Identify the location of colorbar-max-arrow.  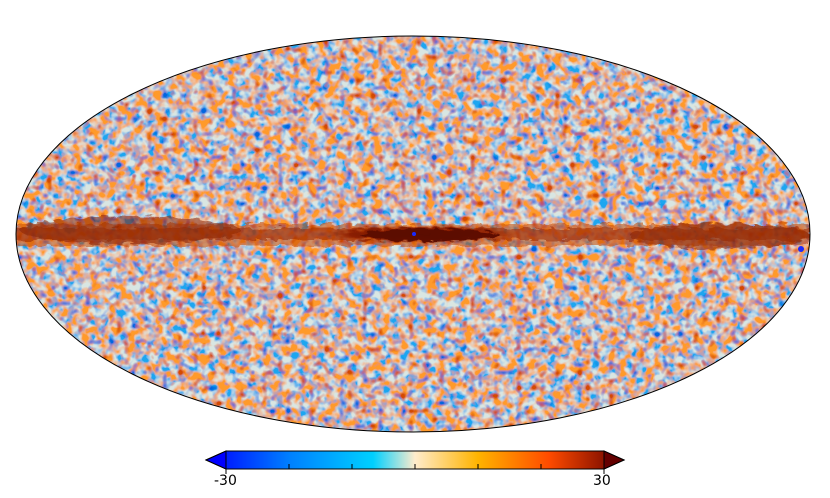
(614, 460).